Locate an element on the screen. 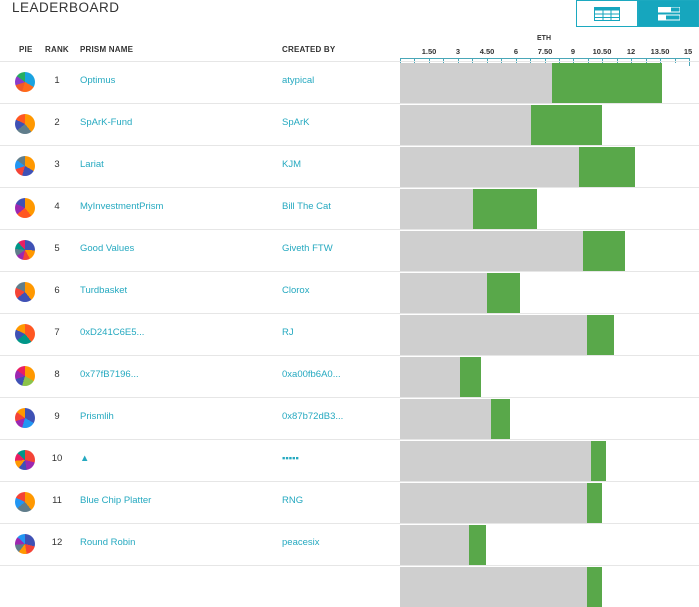 Image resolution: width=699 pixels, height=607 pixels. axis-tick-label: 15 is located at coordinates (688, 51).